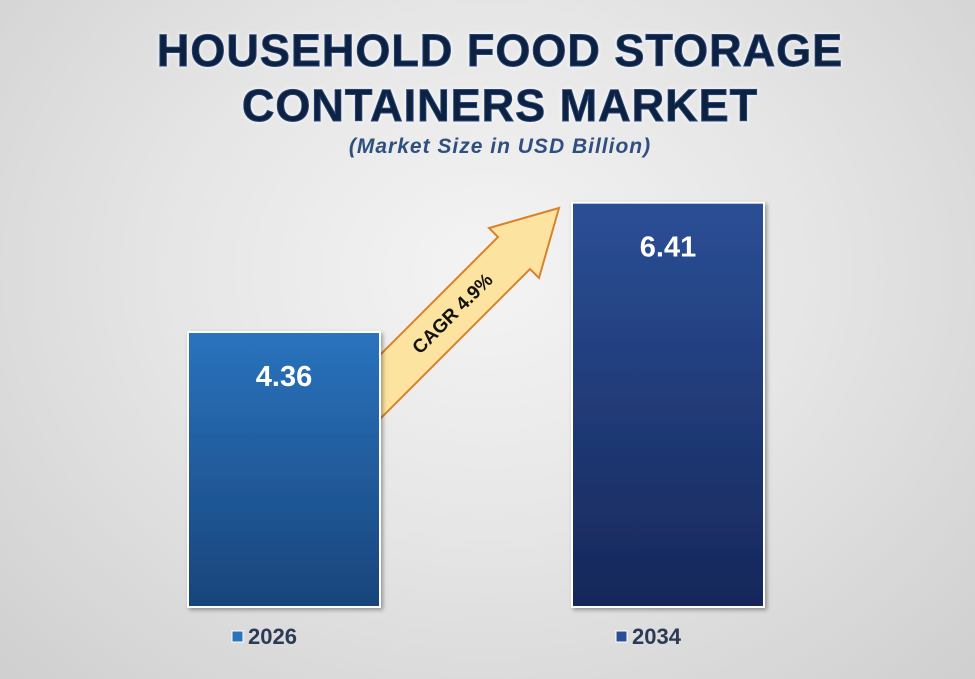 Image resolution: width=975 pixels, height=679 pixels. Describe the element at coordinates (657, 636) in the screenshot. I see `category-label-2034: 2034` at that location.